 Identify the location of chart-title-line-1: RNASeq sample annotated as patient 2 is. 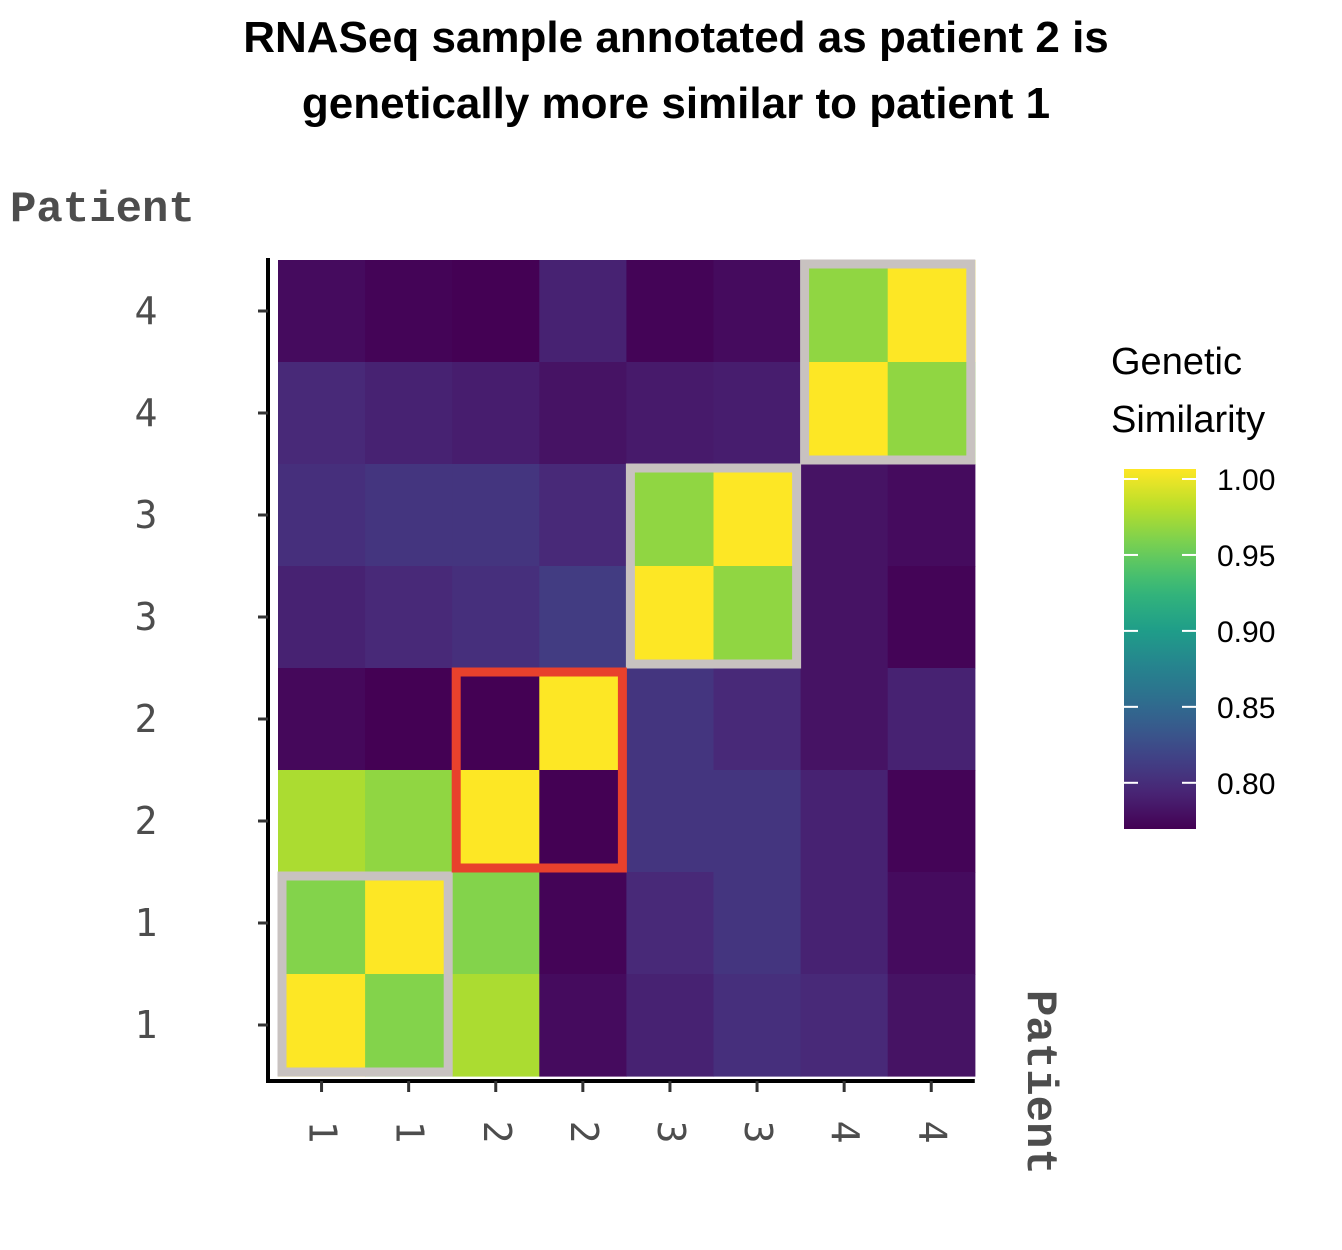
(676, 37).